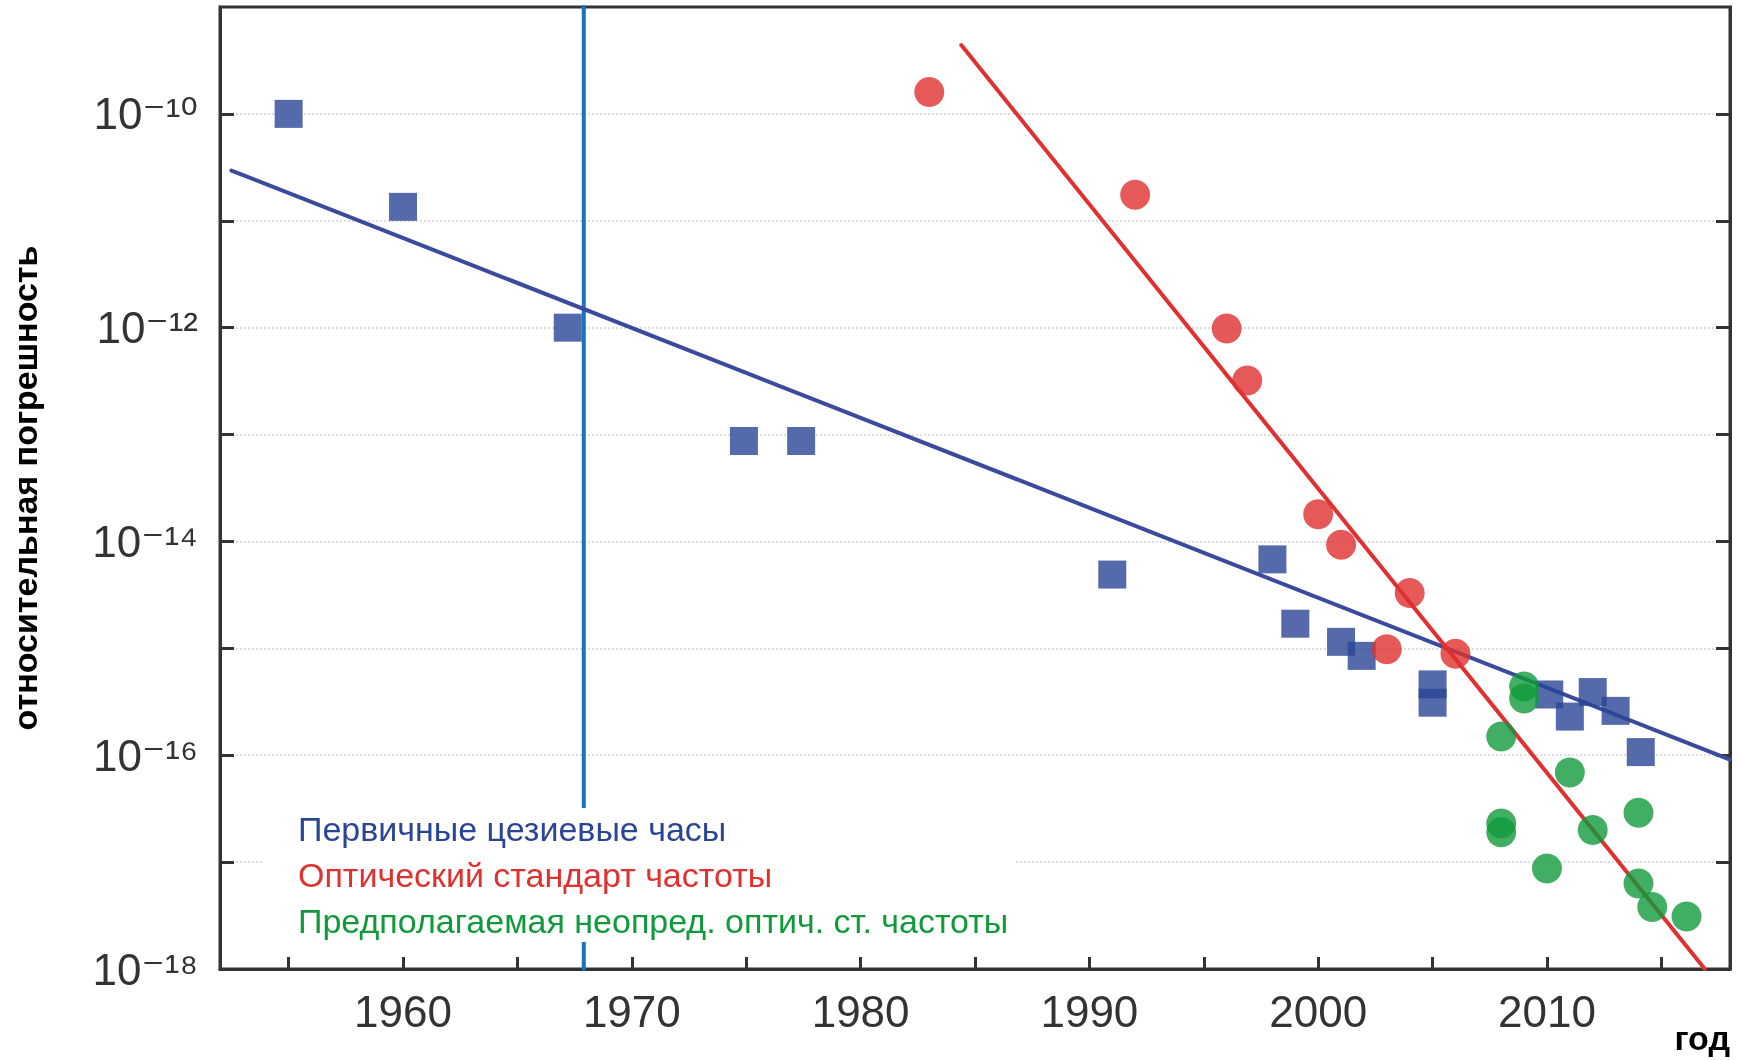  Describe the element at coordinates (1318, 1011) in the screenshot. I see `x-tick-label: 2000` at that location.